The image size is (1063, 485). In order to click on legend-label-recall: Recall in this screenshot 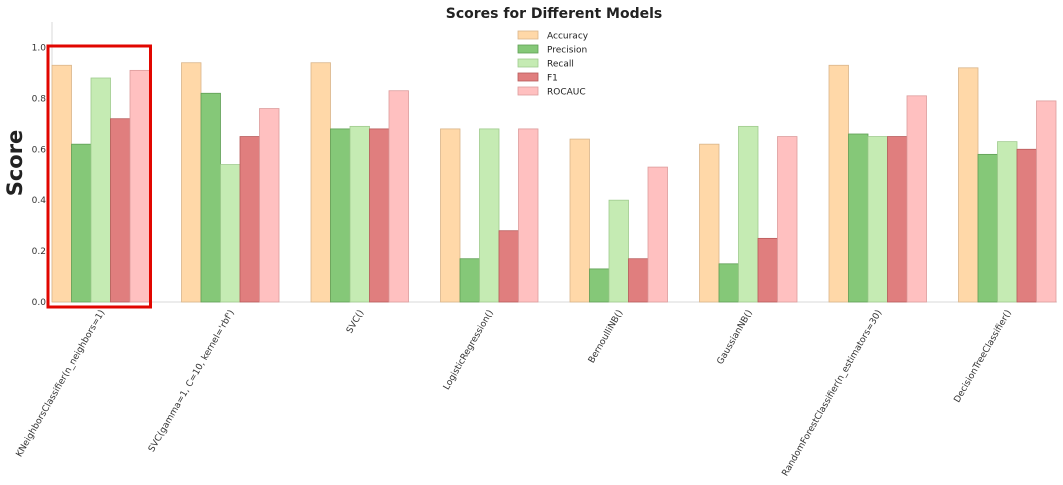, I will do `click(560, 65)`.